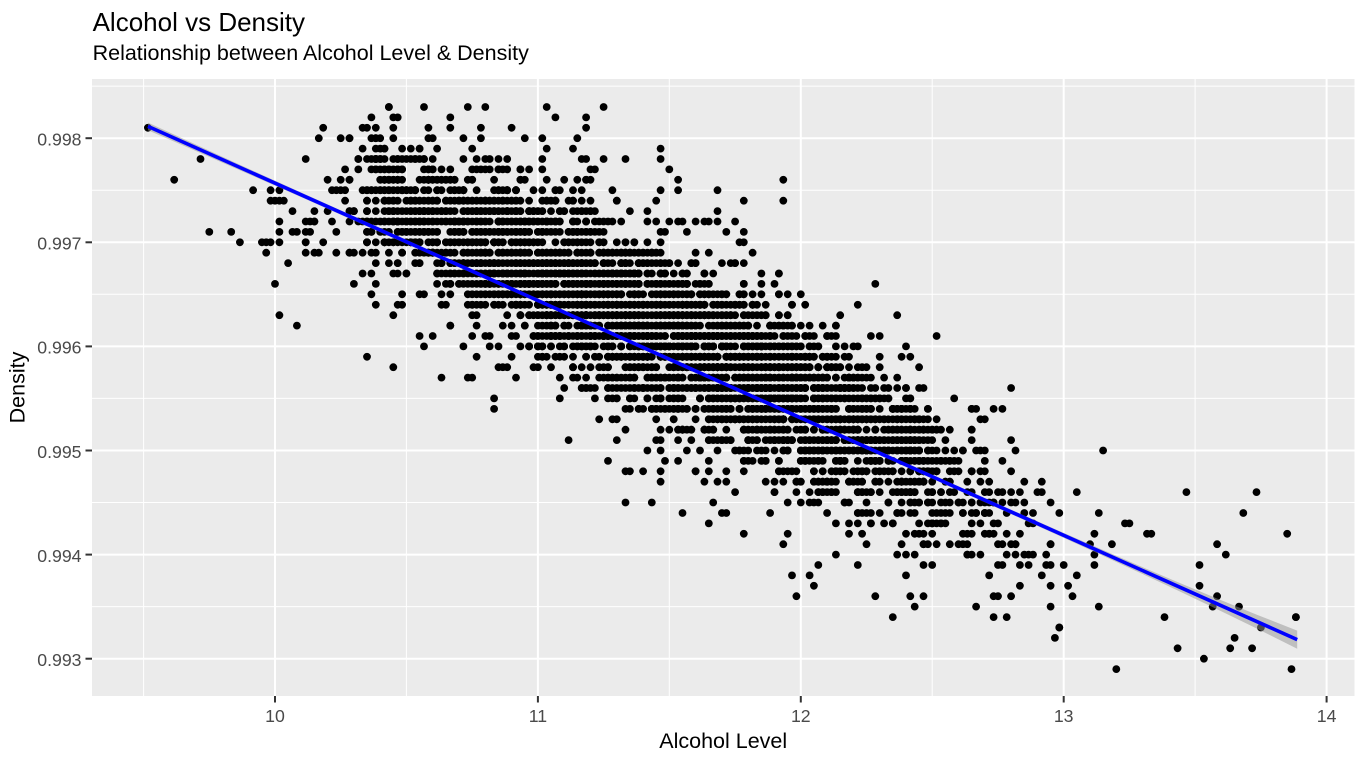 Image resolution: width=1366 pixels, height=763 pixels. Describe the element at coordinates (801, 716) in the screenshot. I see `svg-text: 12` at that location.